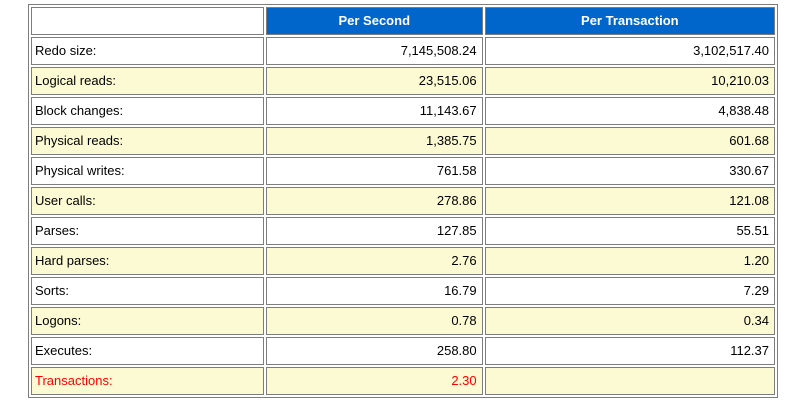 This screenshot has height=419, width=796. I want to click on per-second-value: 0.78, so click(374, 321).